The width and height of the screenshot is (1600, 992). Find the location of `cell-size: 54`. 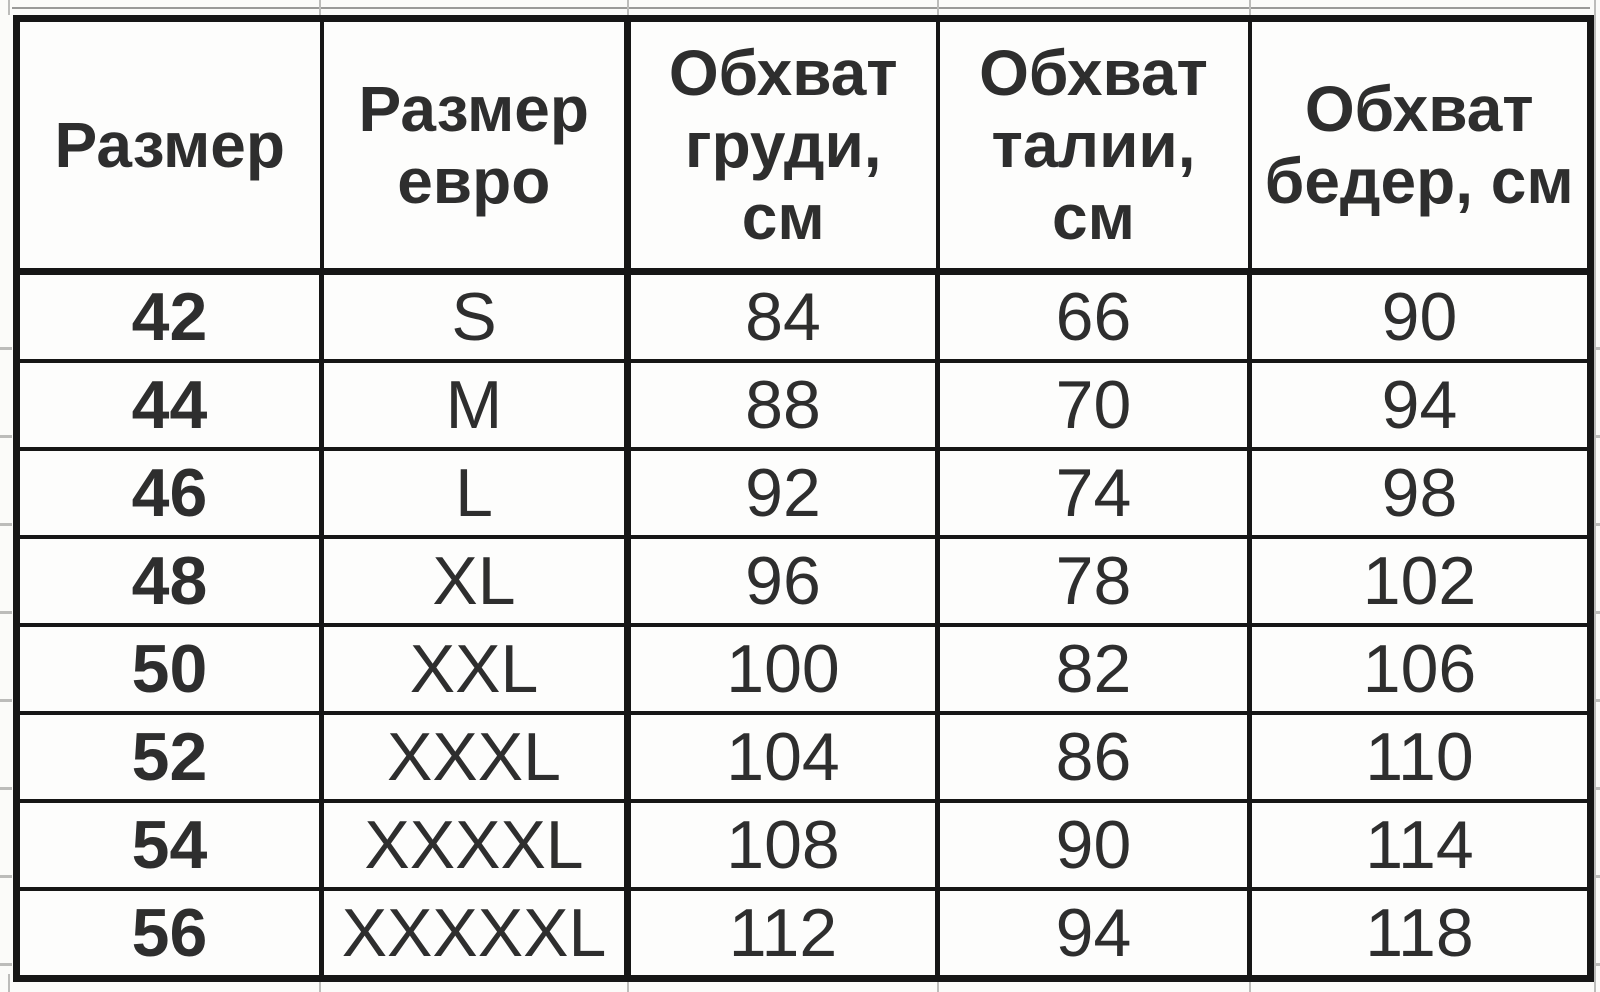

cell-size: 54 is located at coordinates (169, 845).